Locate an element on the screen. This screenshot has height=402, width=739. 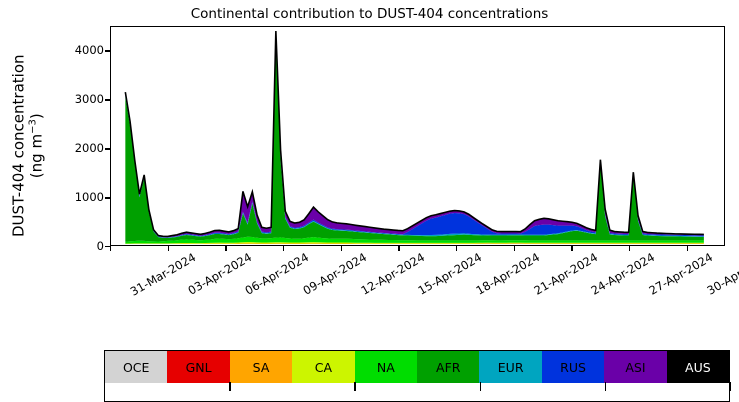
legend-item-na: NA is located at coordinates (386, 367).